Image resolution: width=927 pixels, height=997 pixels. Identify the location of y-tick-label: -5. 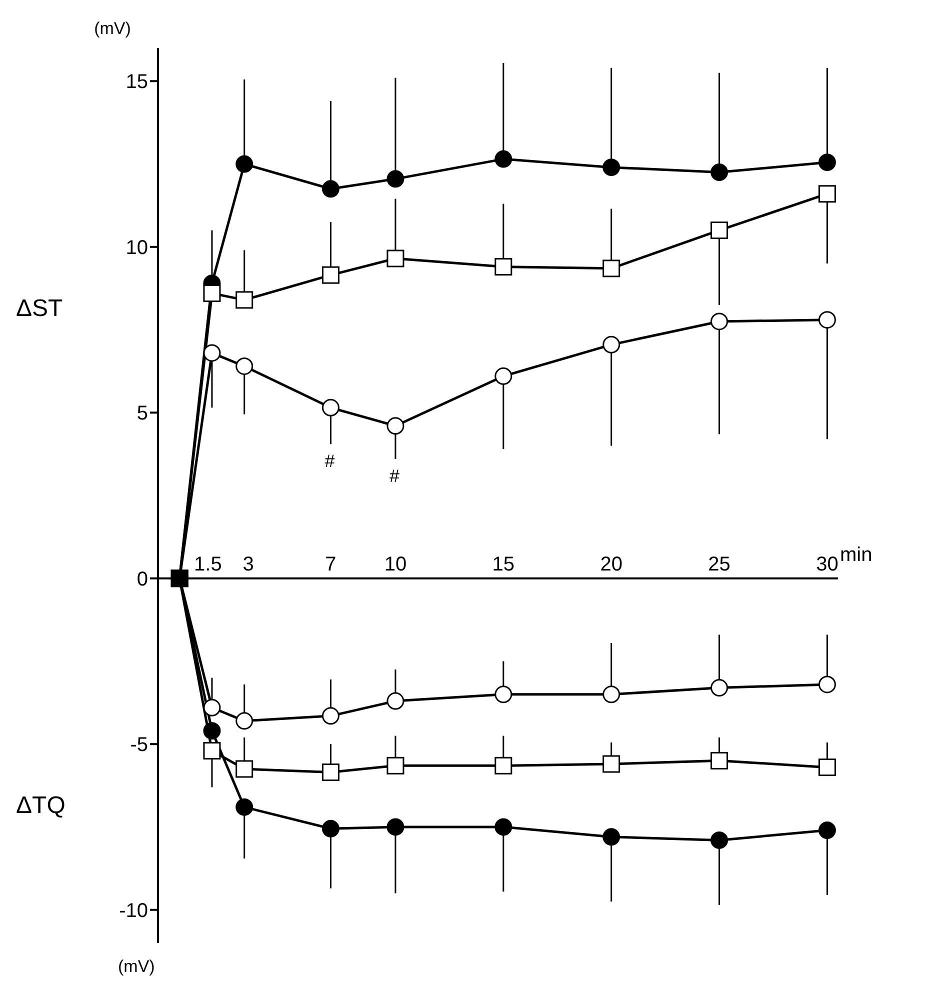
(139, 745).